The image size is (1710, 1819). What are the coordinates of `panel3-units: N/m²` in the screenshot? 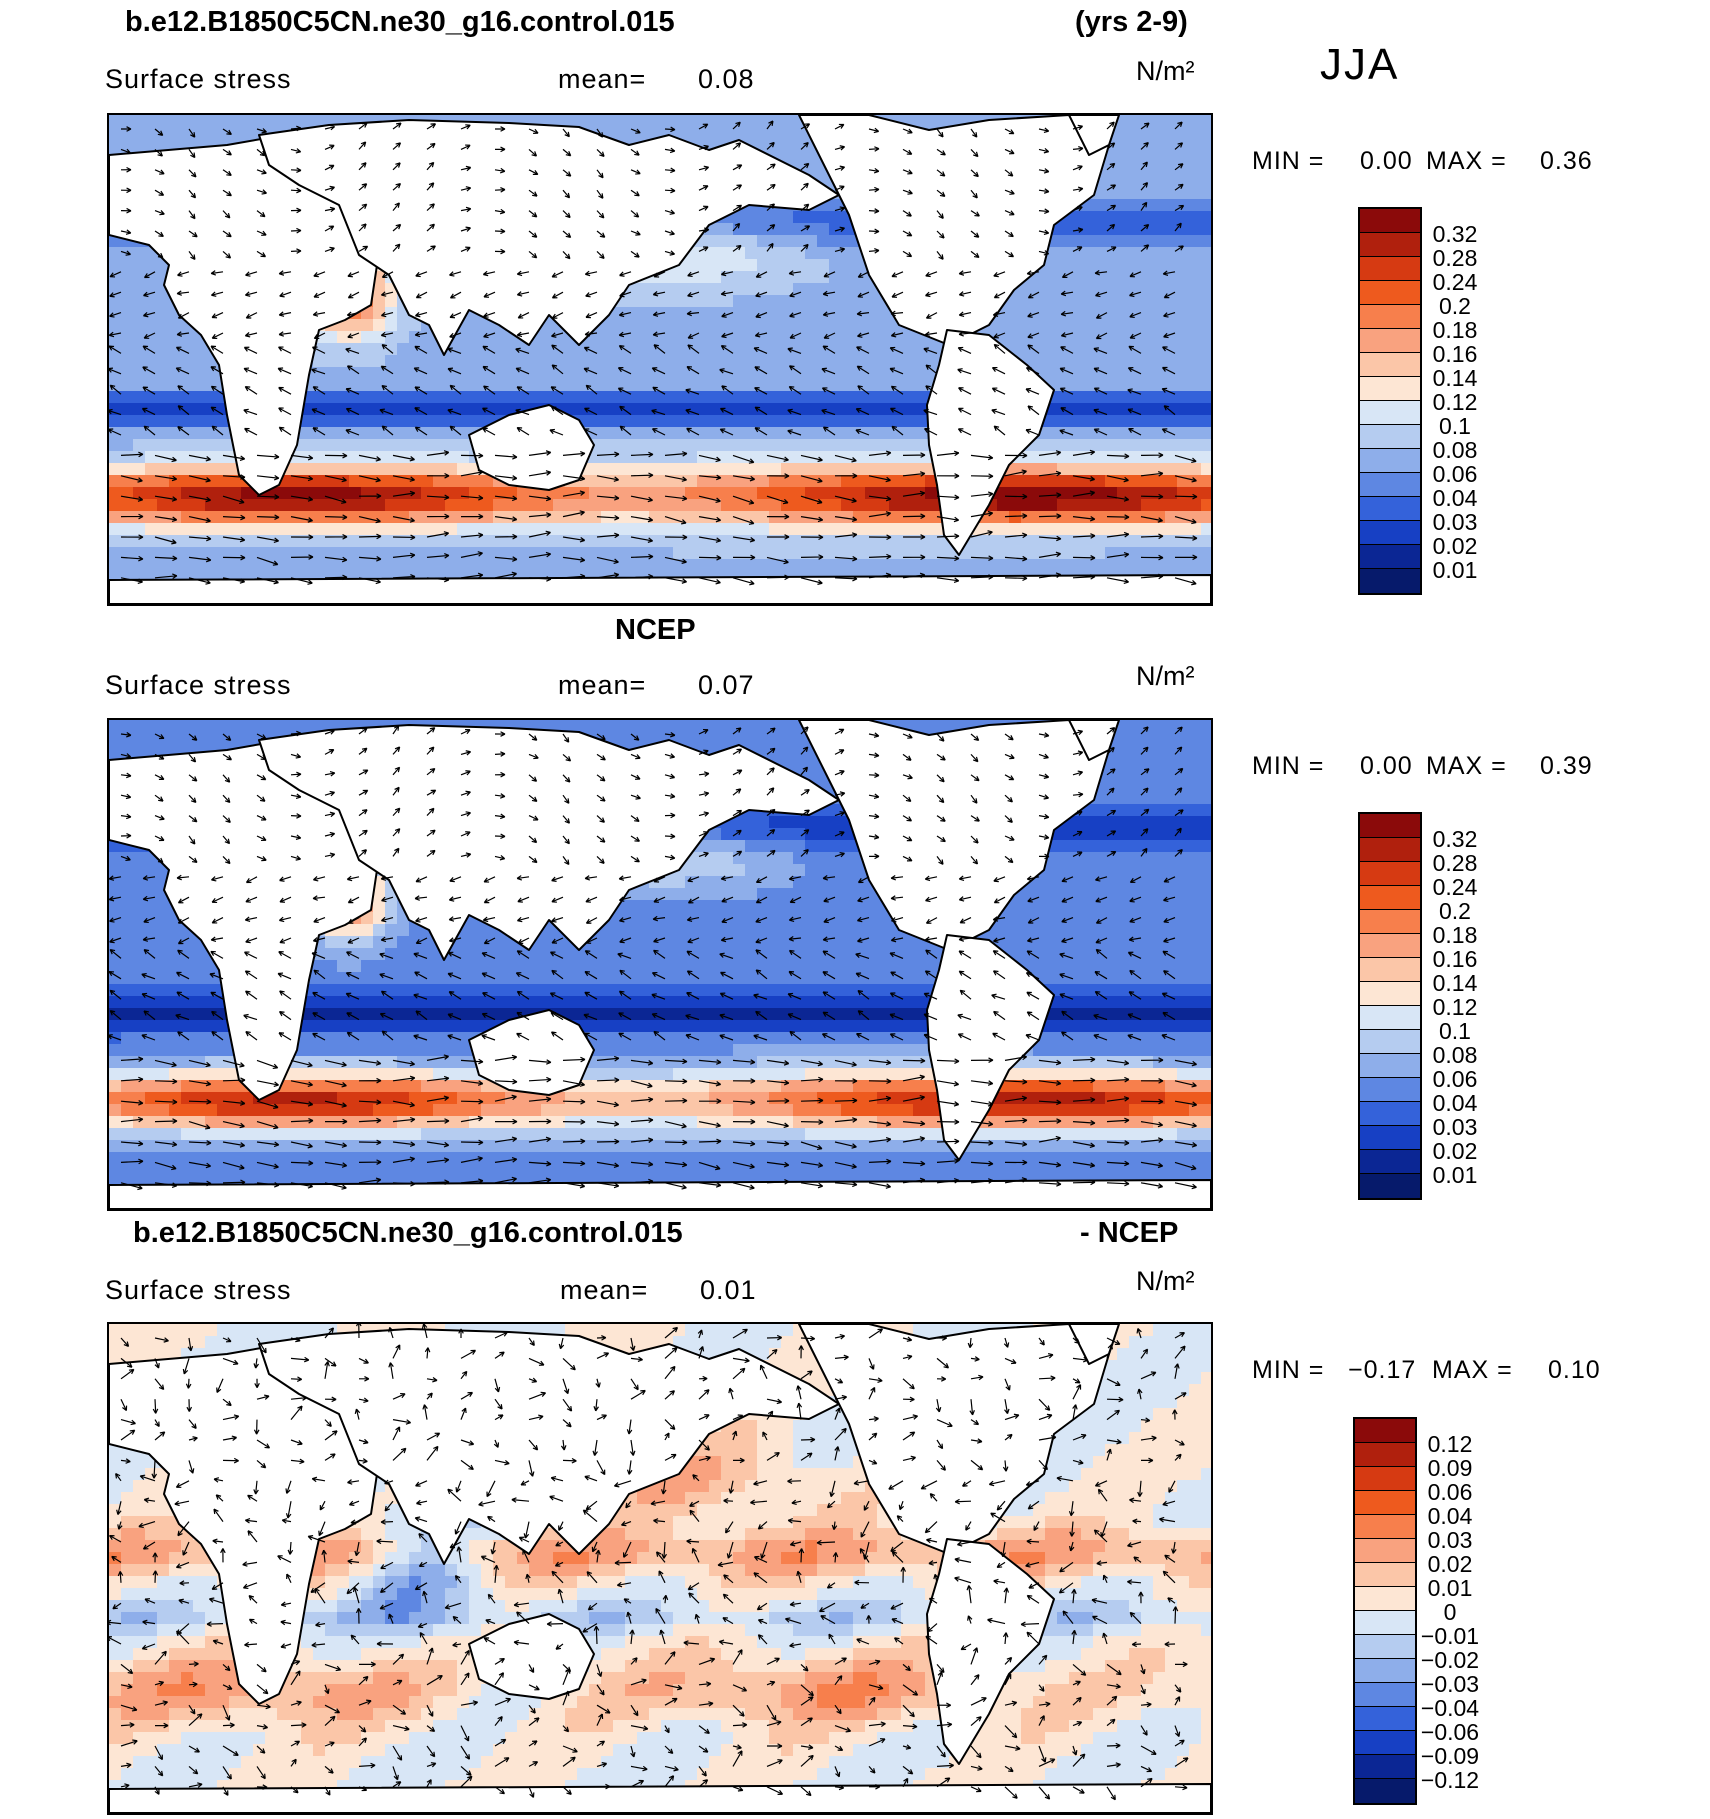 It's located at (1165, 1281).